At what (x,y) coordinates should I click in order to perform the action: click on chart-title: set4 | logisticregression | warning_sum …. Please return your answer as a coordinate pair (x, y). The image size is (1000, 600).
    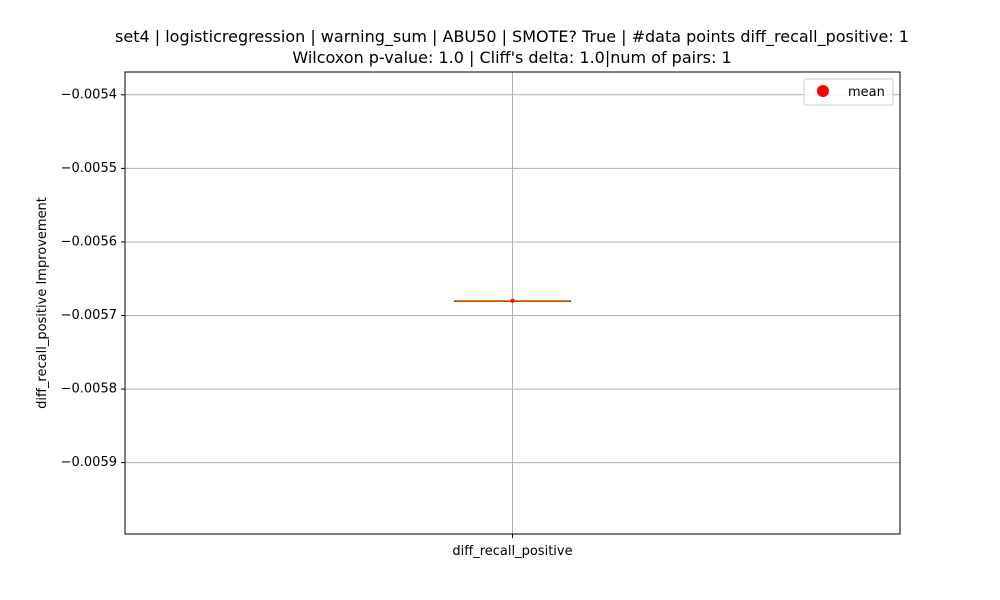
    Looking at the image, I should click on (512, 36).